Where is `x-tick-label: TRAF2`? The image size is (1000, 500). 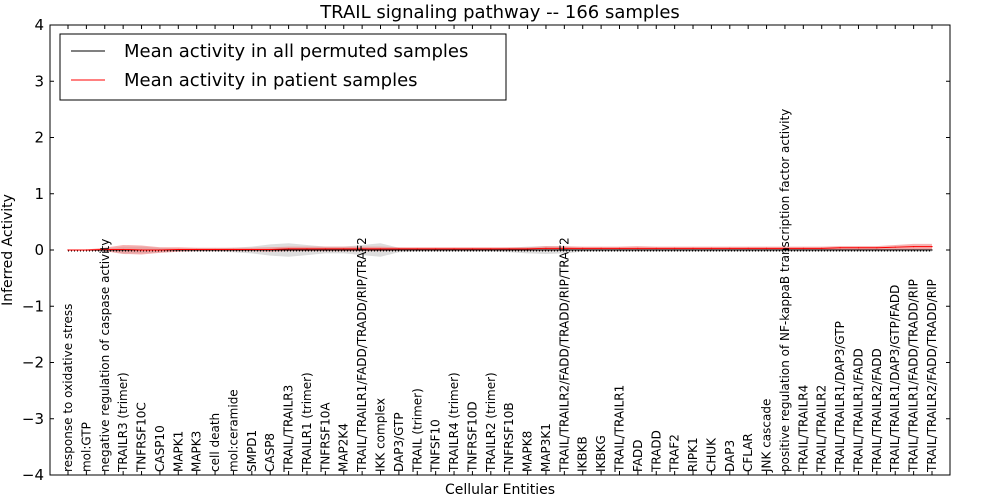 x-tick-label: TRAF2 is located at coordinates (675, 453).